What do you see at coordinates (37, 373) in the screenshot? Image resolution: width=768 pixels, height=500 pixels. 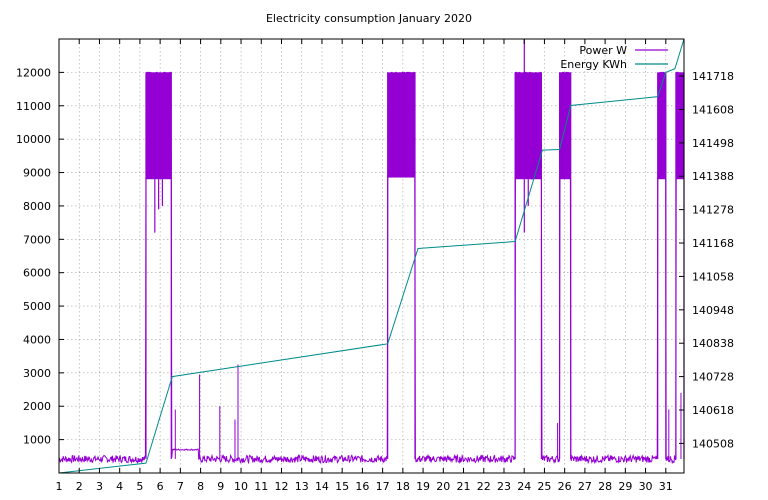 I see `y-left-tick-label: 3000` at bounding box center [37, 373].